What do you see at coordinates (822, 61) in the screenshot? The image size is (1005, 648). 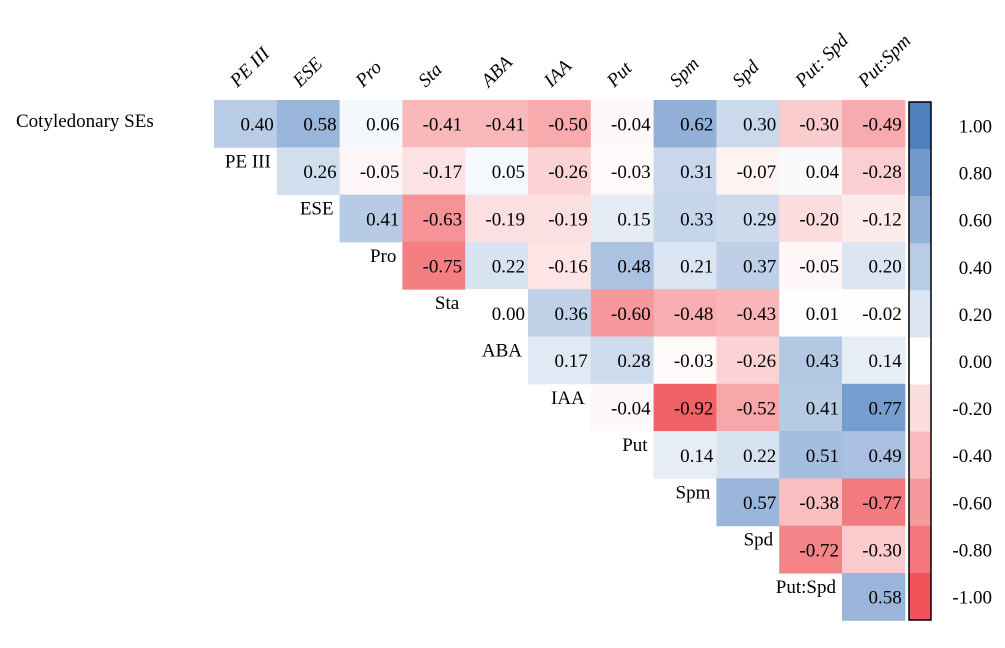 I see `column-label: Put: Spd` at bounding box center [822, 61].